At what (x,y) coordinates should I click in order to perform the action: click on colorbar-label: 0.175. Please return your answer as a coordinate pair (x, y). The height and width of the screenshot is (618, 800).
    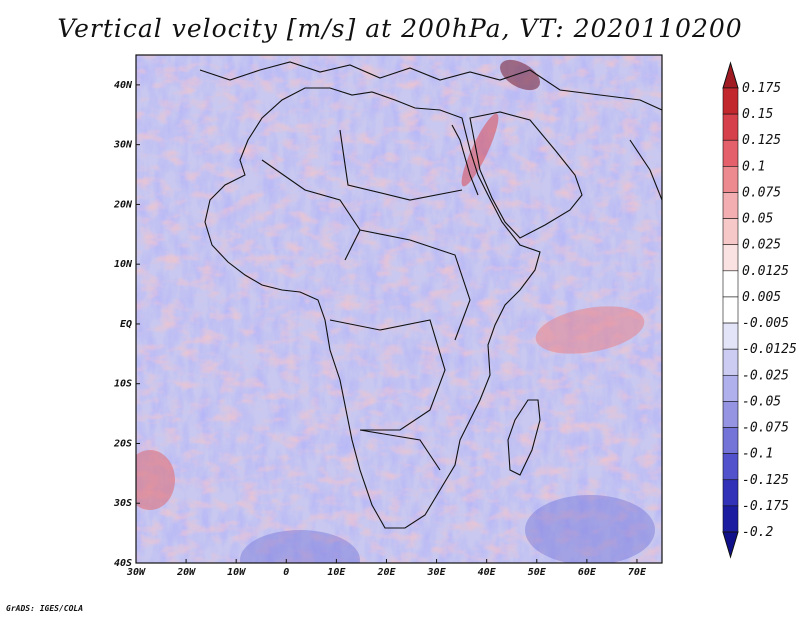
    Looking at the image, I should click on (761, 88).